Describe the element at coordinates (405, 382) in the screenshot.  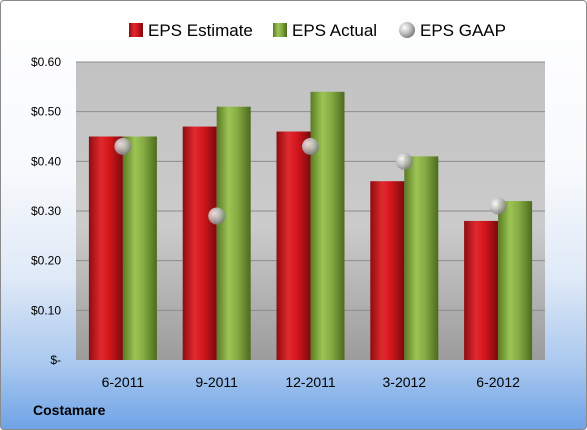
I see `x-tick-label: 3-2012` at that location.